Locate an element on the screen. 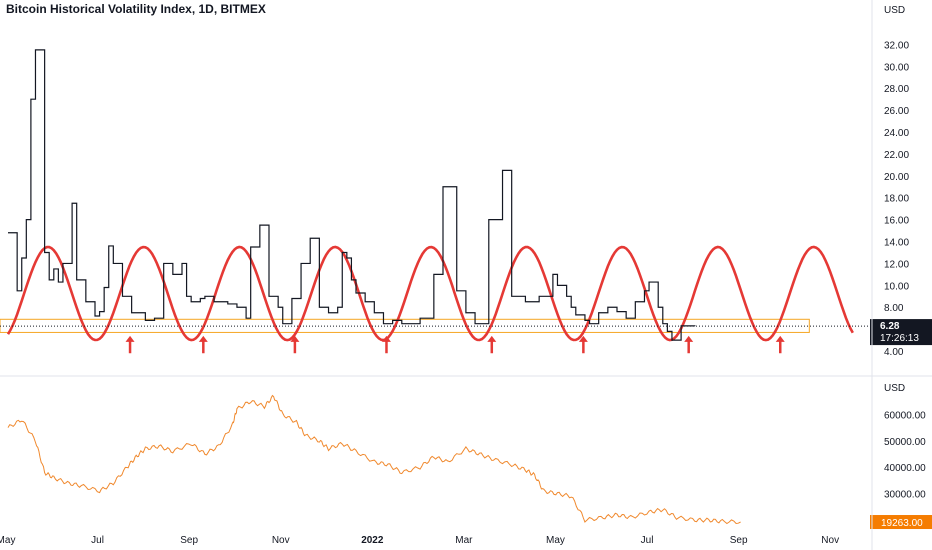 The image size is (932, 550). support-band is located at coordinates (405, 325).